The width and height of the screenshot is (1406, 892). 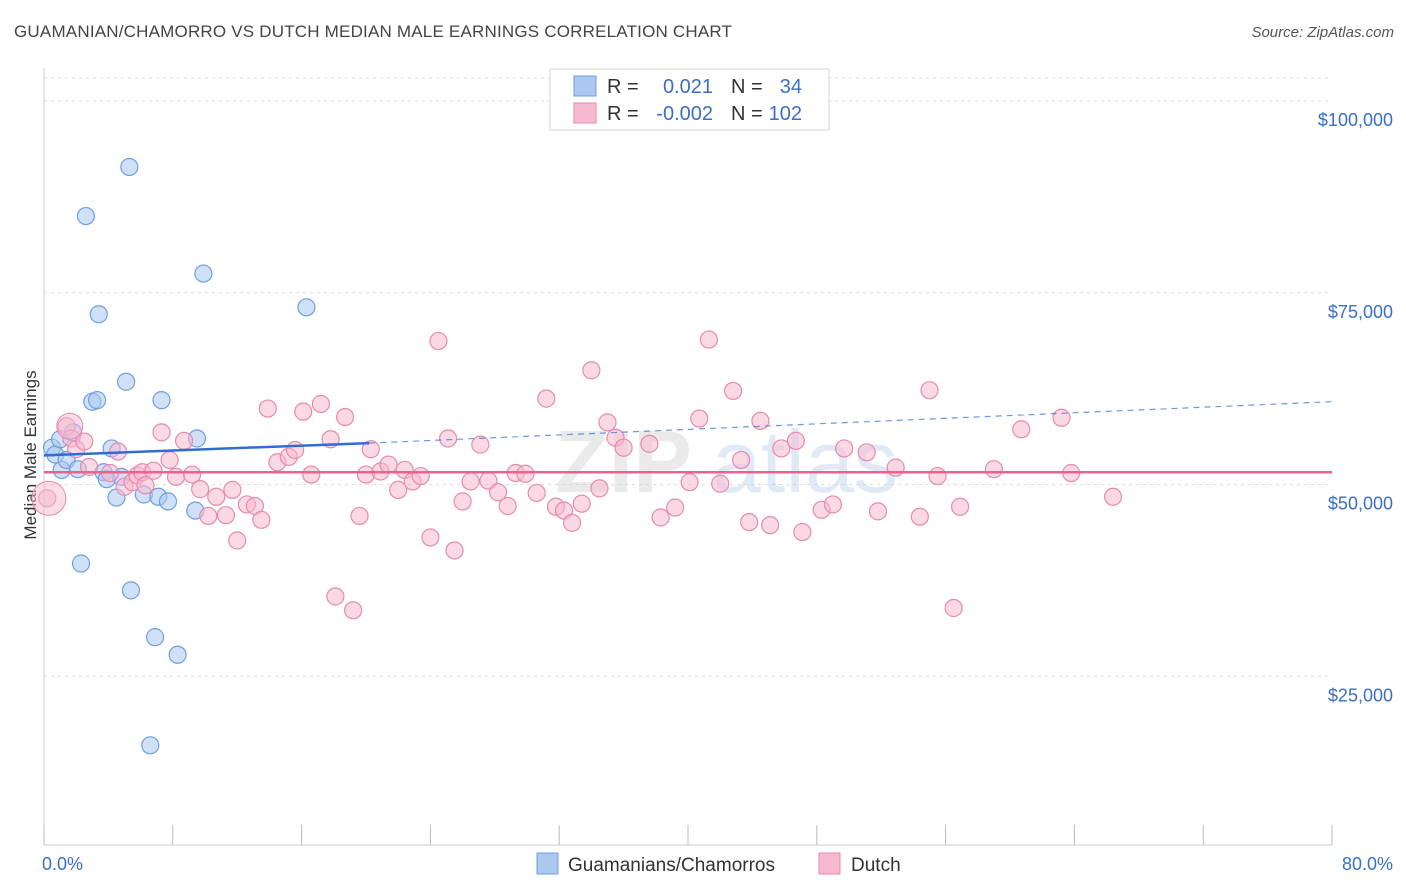 What do you see at coordinates (671, 865) in the screenshot?
I see `bottom-legend-label-guamanians: Guamanians/Chamorros` at bounding box center [671, 865].